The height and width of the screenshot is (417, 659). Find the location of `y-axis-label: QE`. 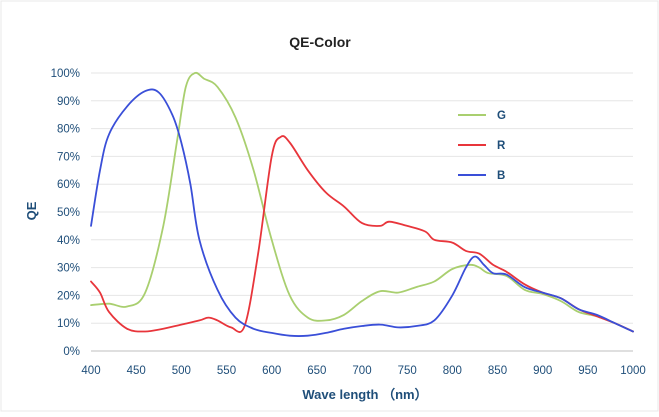

y-axis-label: QE is located at coordinates (31, 210).